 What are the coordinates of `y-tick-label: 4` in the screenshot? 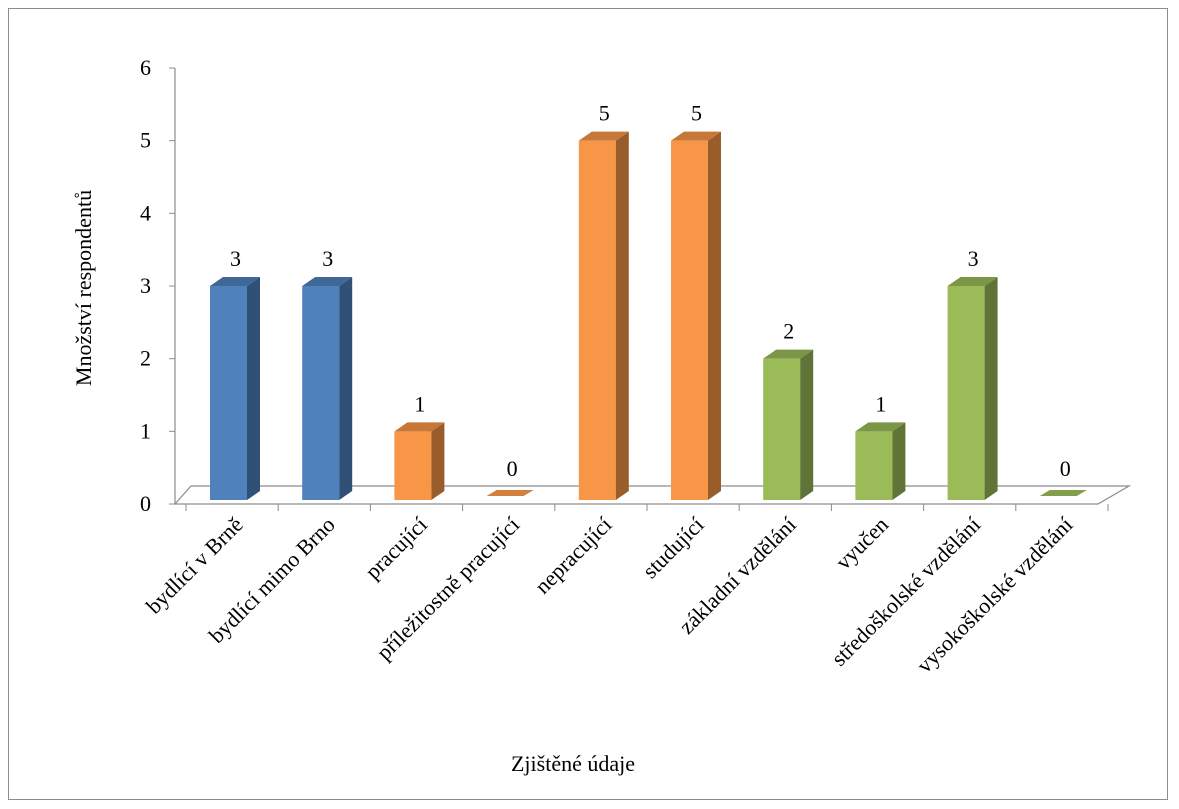 It's located at (145, 212).